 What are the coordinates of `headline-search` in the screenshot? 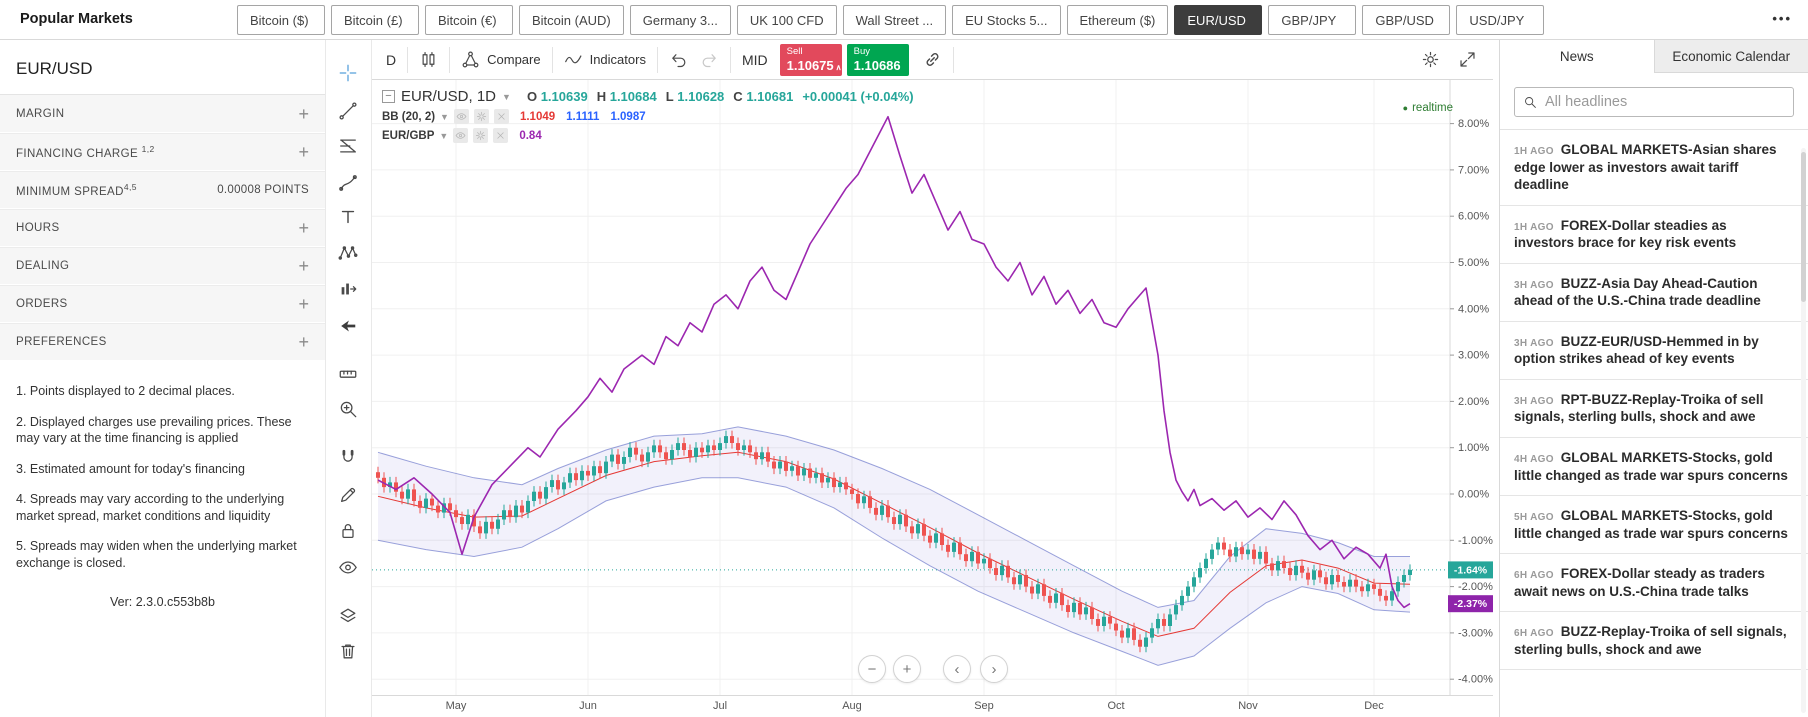 It's located at (1654, 102).